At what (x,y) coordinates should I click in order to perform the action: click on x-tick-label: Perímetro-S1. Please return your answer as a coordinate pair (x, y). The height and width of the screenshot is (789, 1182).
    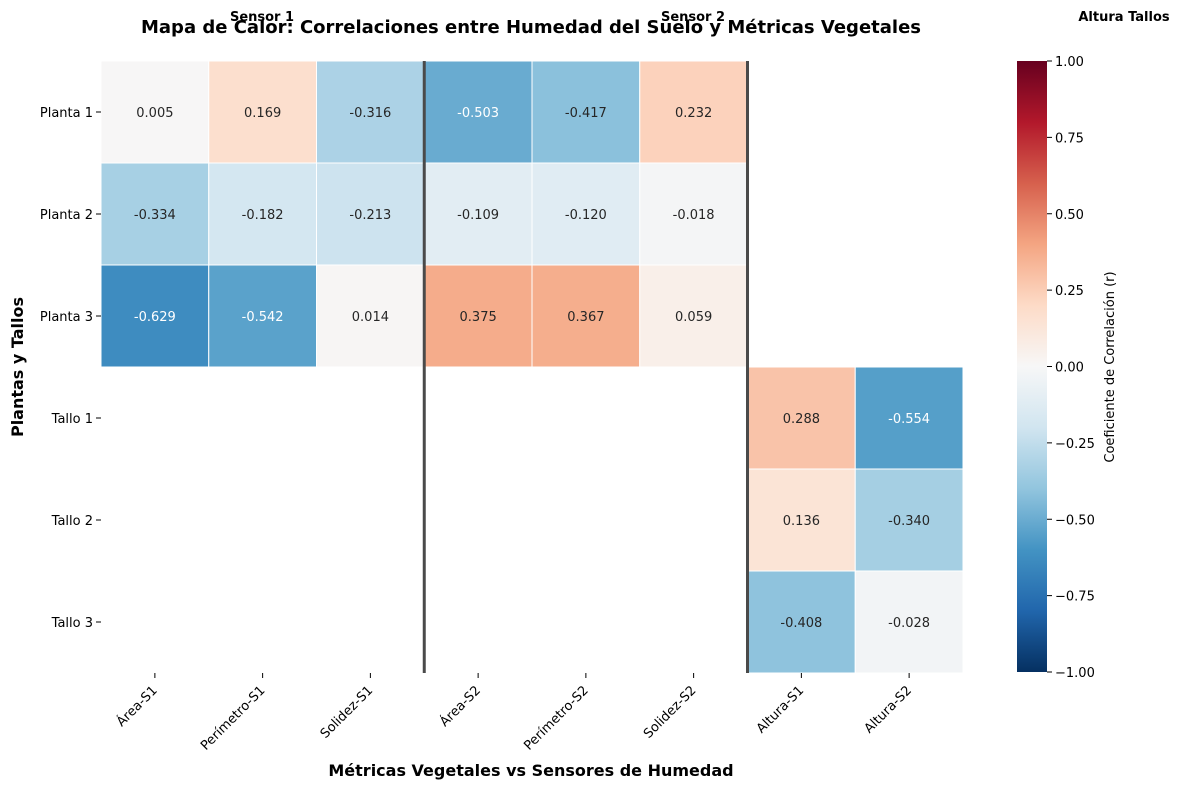
    Looking at the image, I should click on (233, 718).